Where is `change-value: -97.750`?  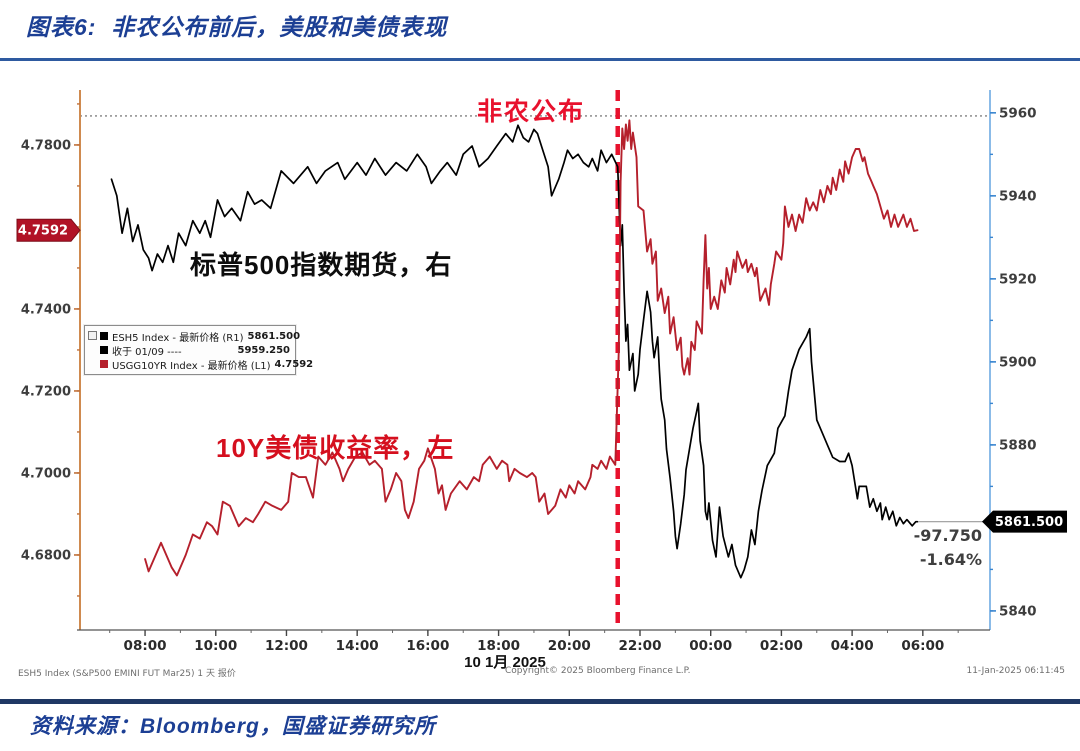 change-value: -97.750 is located at coordinates (947, 535).